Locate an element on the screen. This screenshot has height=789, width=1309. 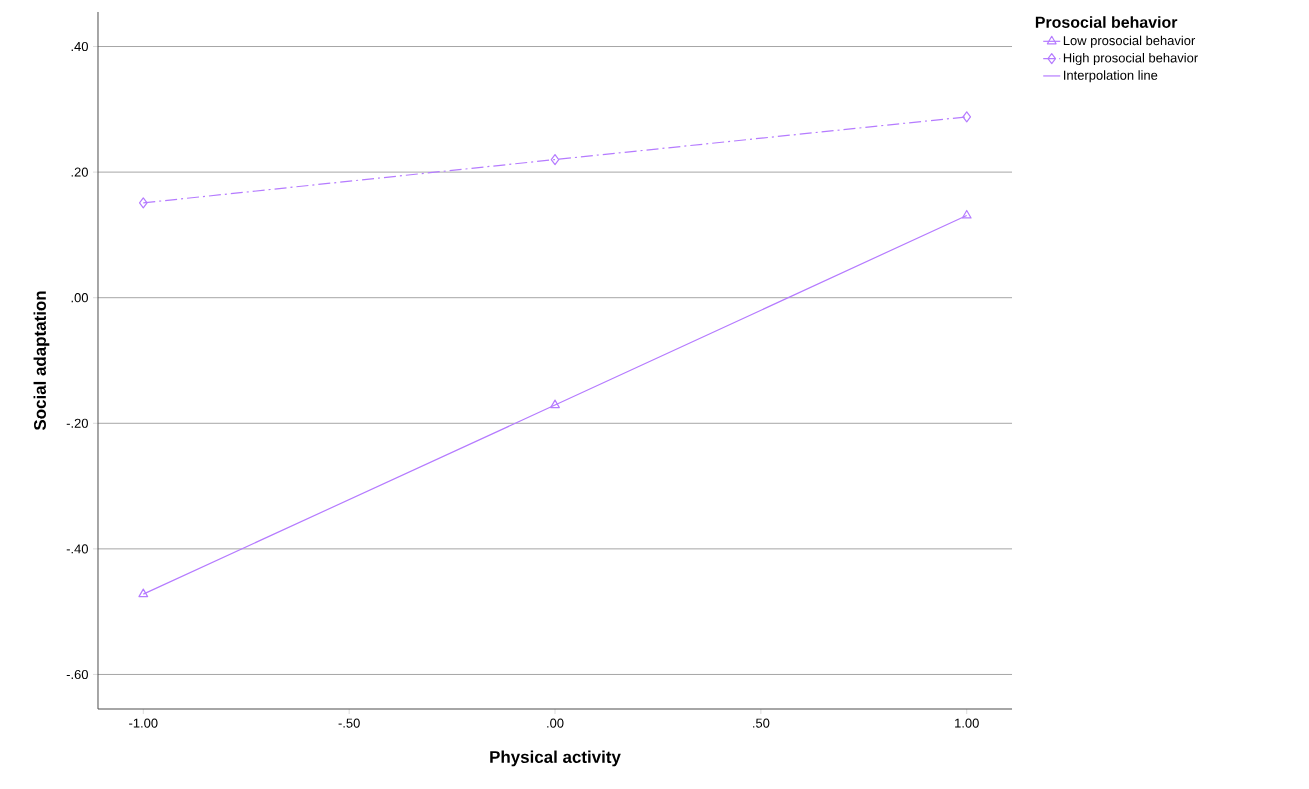
x-axis-title: Physical activity is located at coordinates (555, 758).